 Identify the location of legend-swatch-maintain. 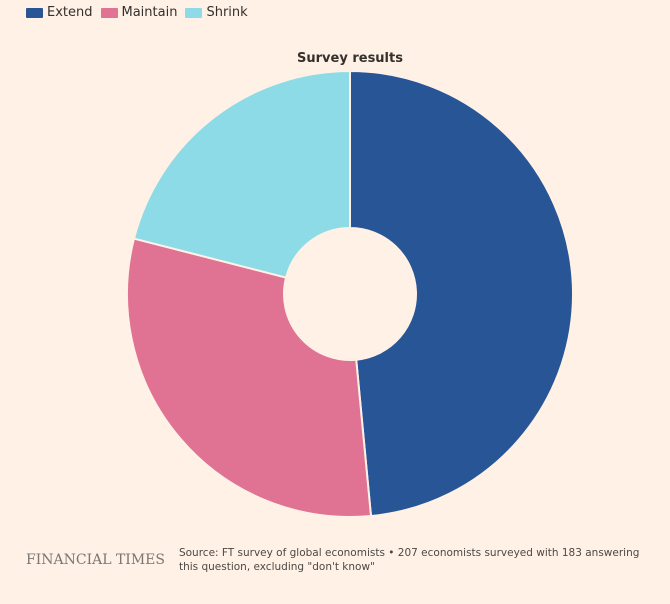
(109, 13).